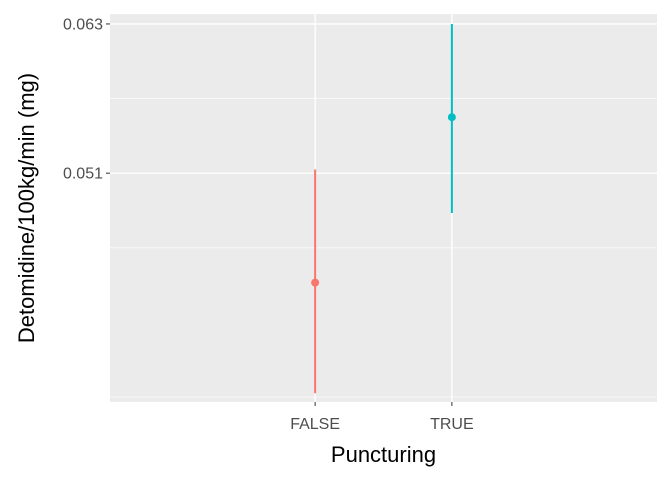 This screenshot has height=480, width=672. Describe the element at coordinates (452, 424) in the screenshot. I see `x-tick-label: TRUE` at that location.